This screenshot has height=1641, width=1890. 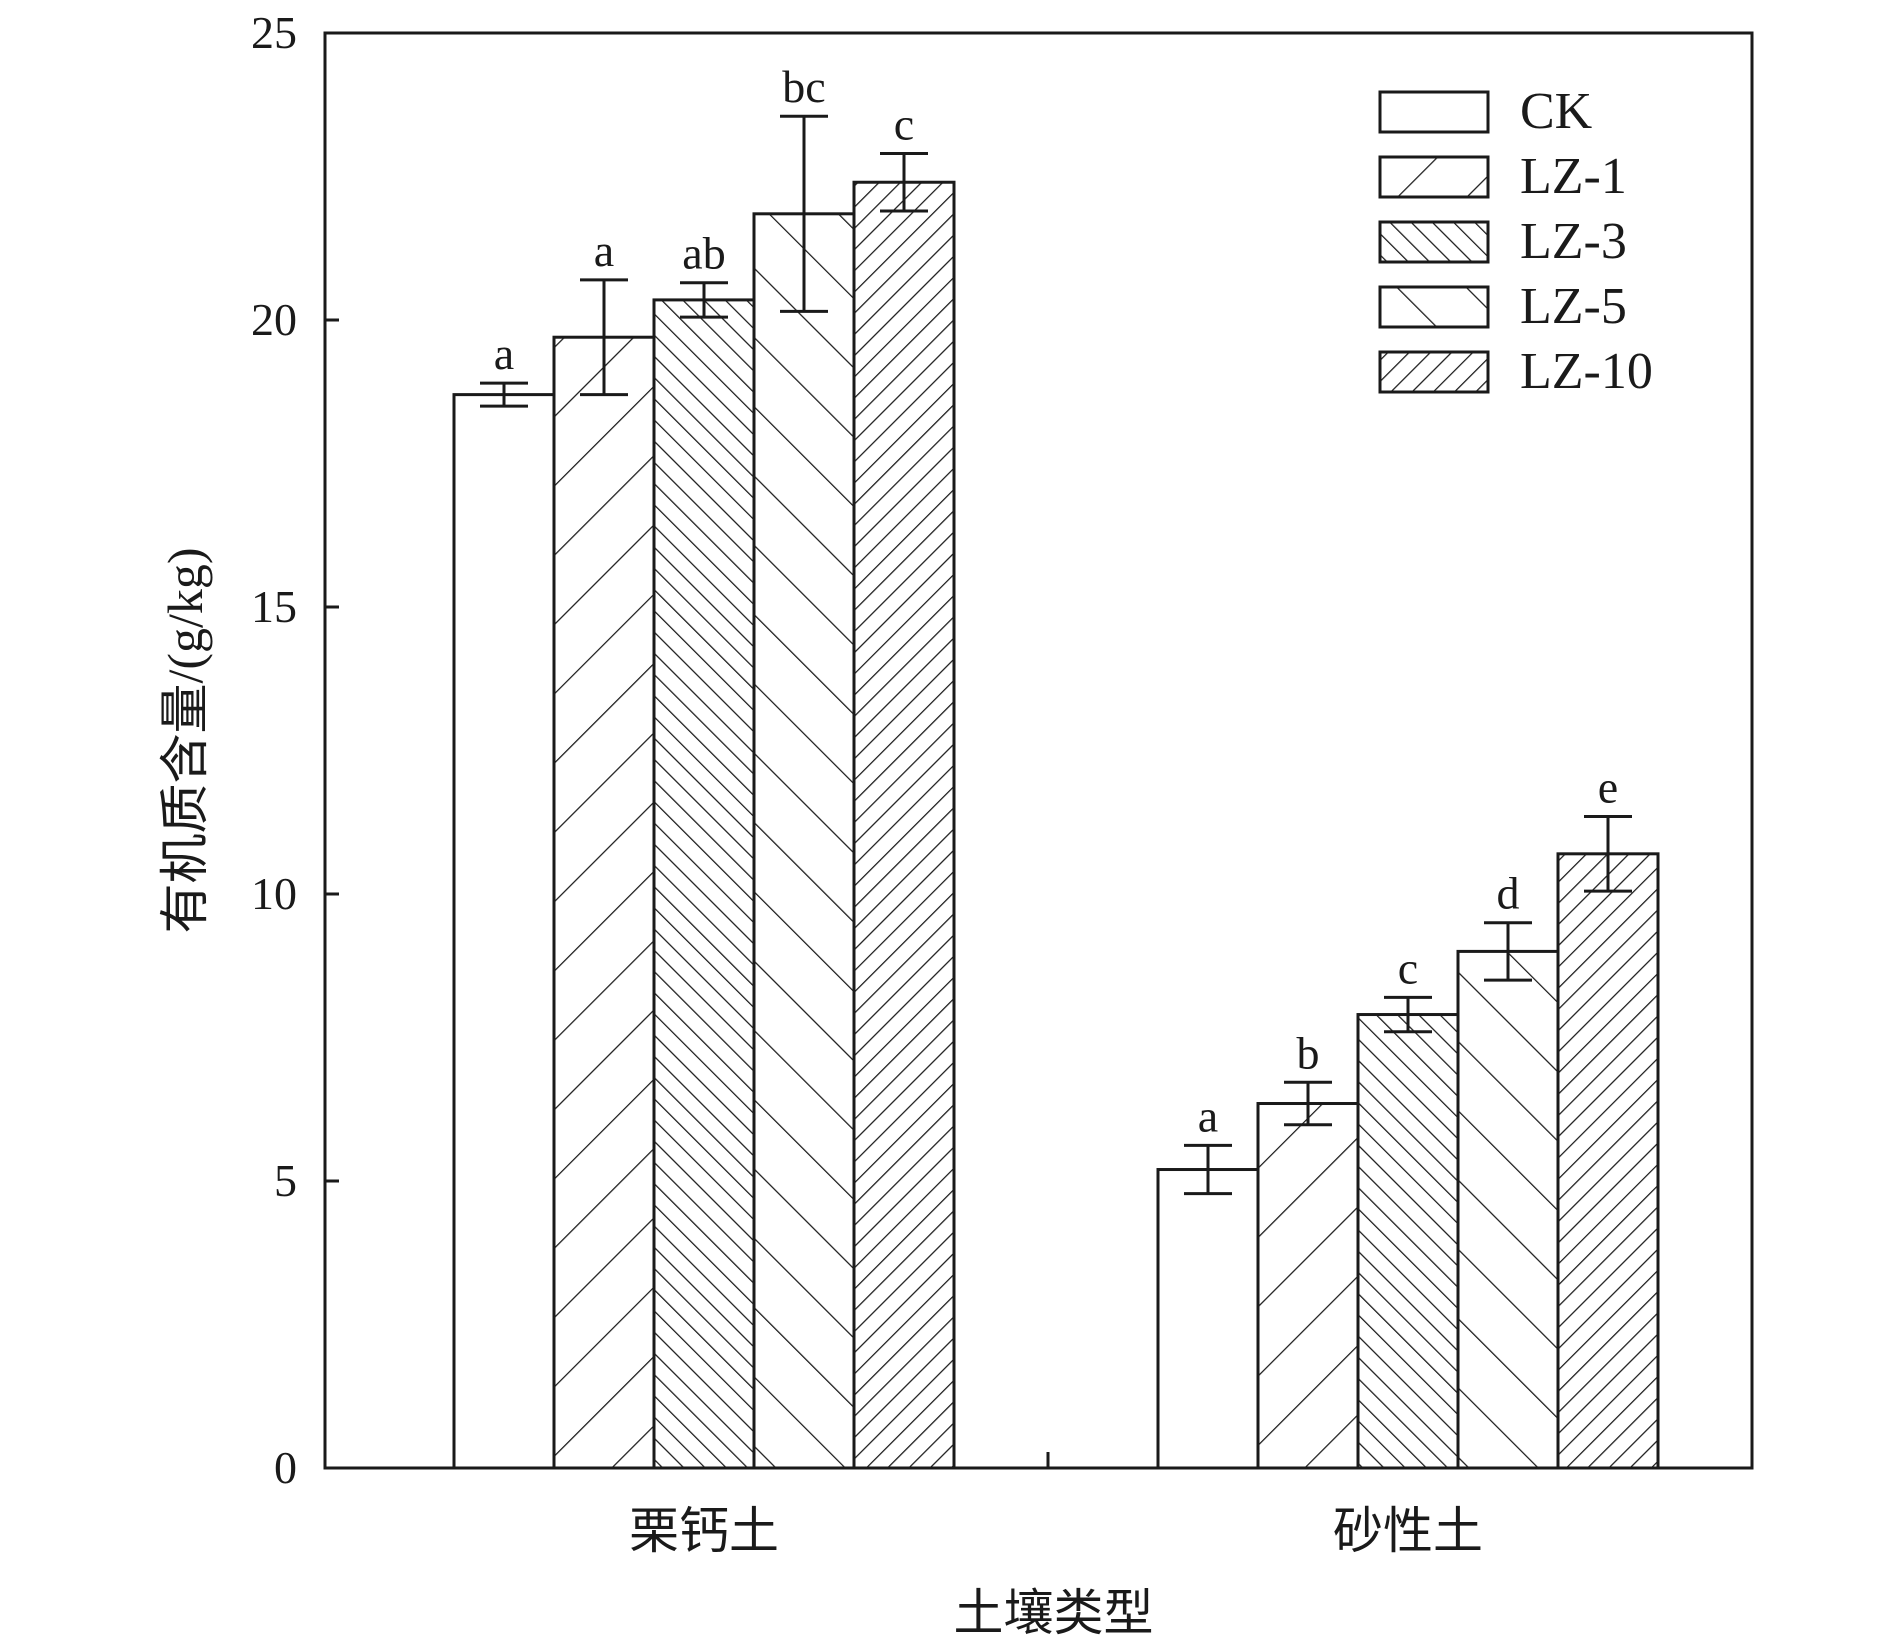 What do you see at coordinates (803, 86) in the screenshot?
I see `significance-letter: bc` at bounding box center [803, 86].